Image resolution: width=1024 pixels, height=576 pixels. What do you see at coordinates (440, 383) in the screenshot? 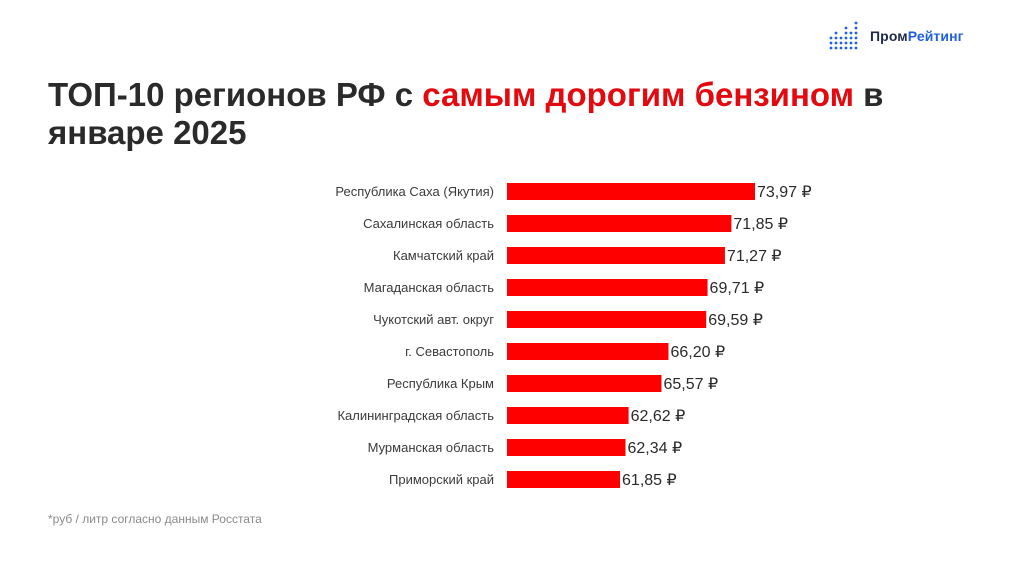
I see `category-label: Республика Крым` at bounding box center [440, 383].